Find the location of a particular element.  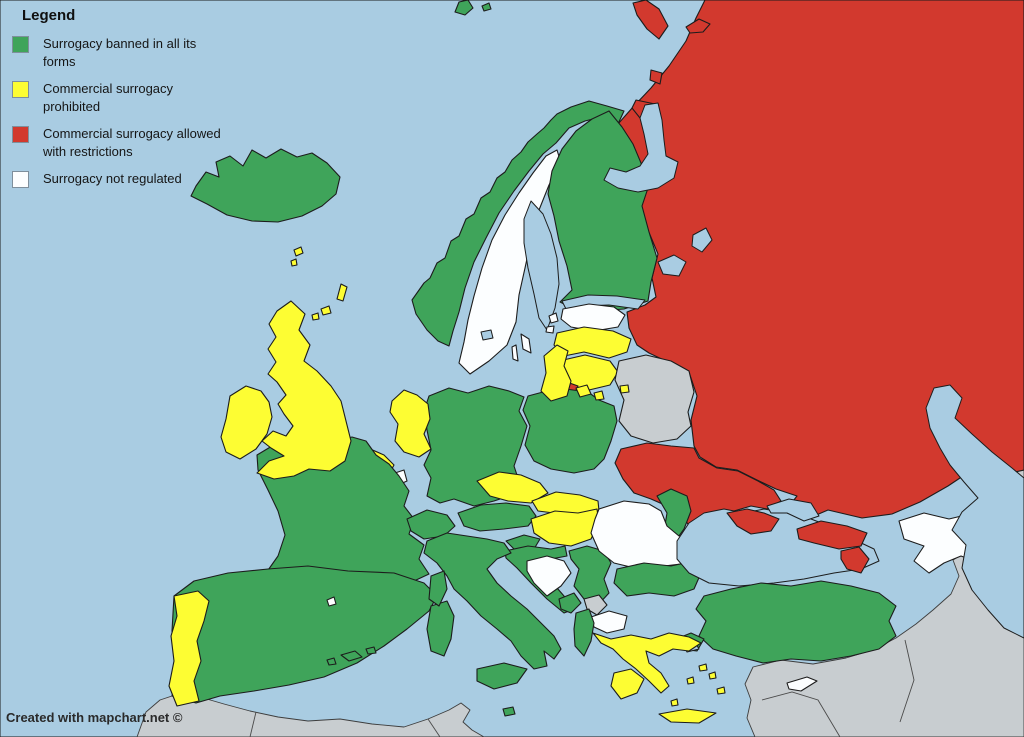

country-cyprus is located at coordinates (802, 684).